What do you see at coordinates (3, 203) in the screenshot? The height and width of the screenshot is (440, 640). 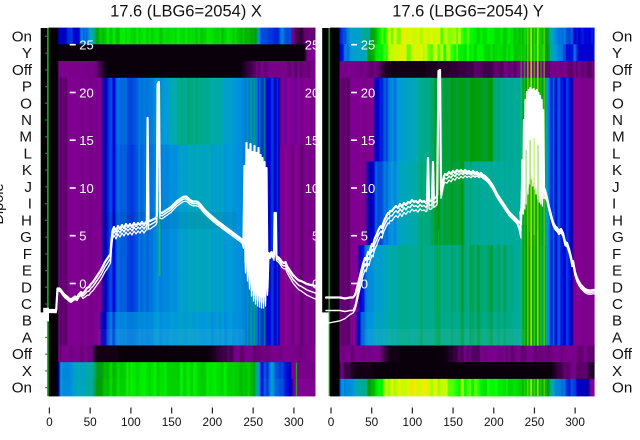 I see `svg-text: Dipole` at bounding box center [3, 203].